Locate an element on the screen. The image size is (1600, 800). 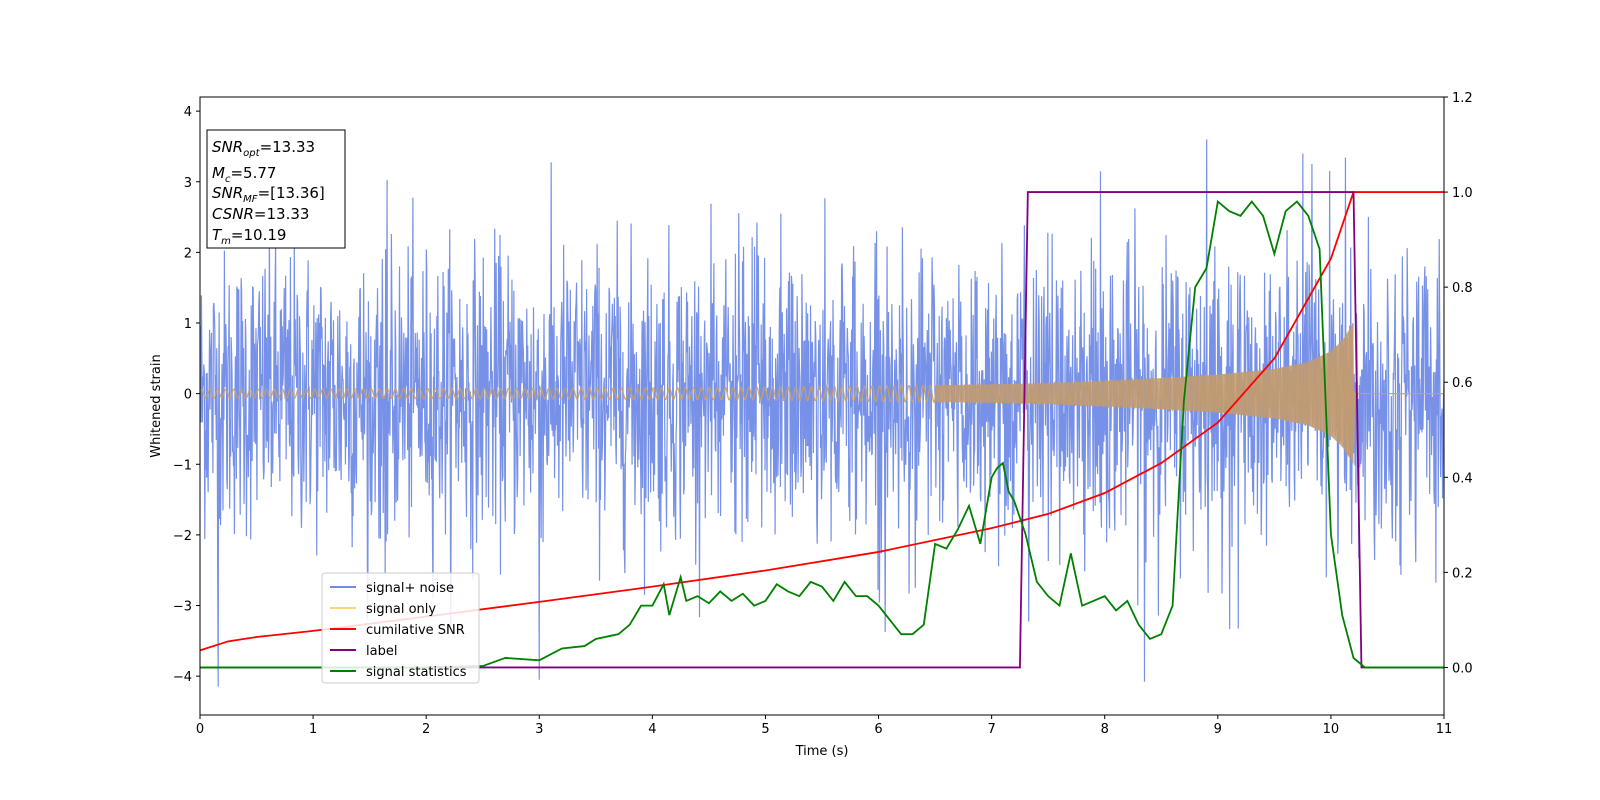
info-box-frame is located at coordinates (276, 189).